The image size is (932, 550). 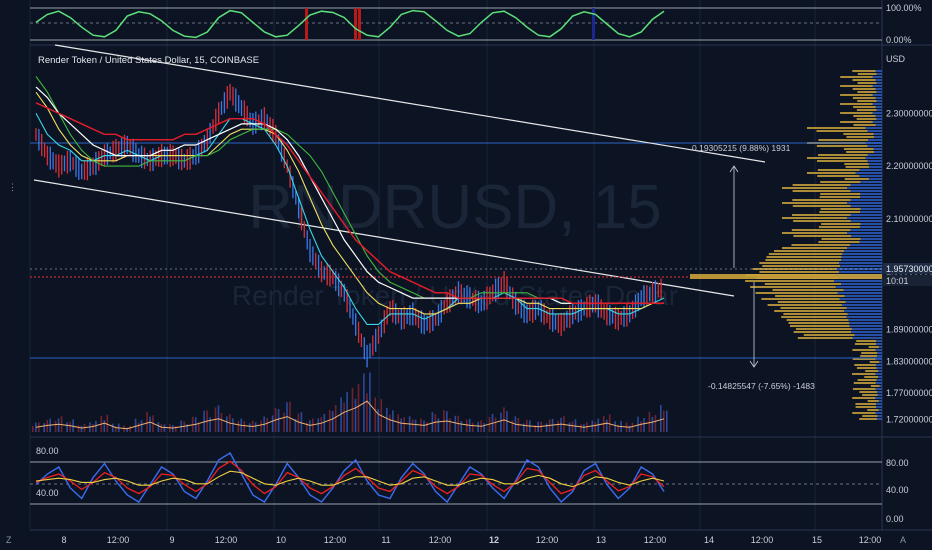 What do you see at coordinates (47, 493) in the screenshot?
I see `left-osc-tick-40: 40.00` at bounding box center [47, 493].